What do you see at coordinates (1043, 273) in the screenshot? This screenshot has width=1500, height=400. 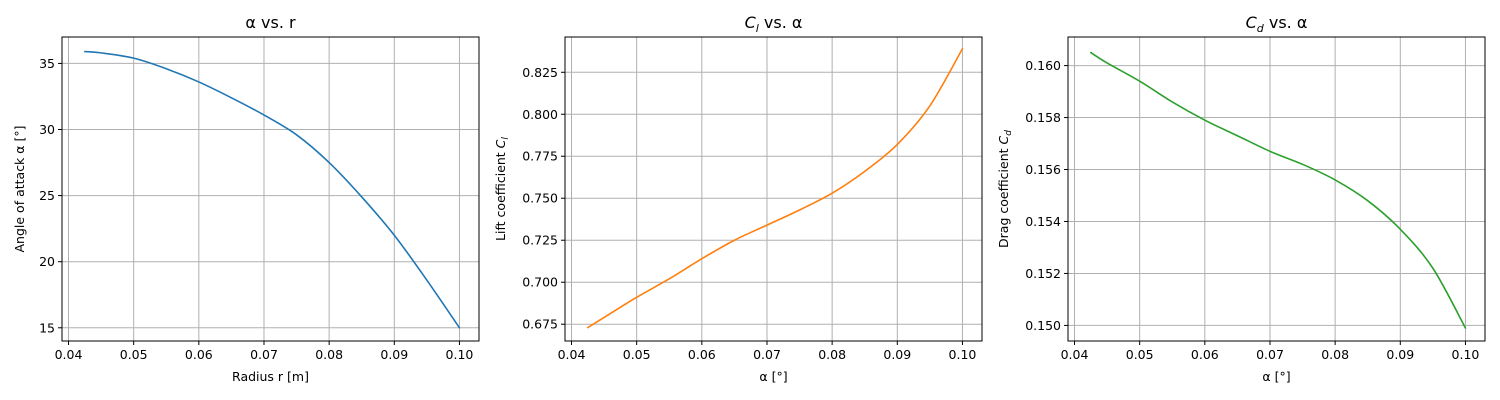 I see `y-tick-label: 0.152` at bounding box center [1043, 273].